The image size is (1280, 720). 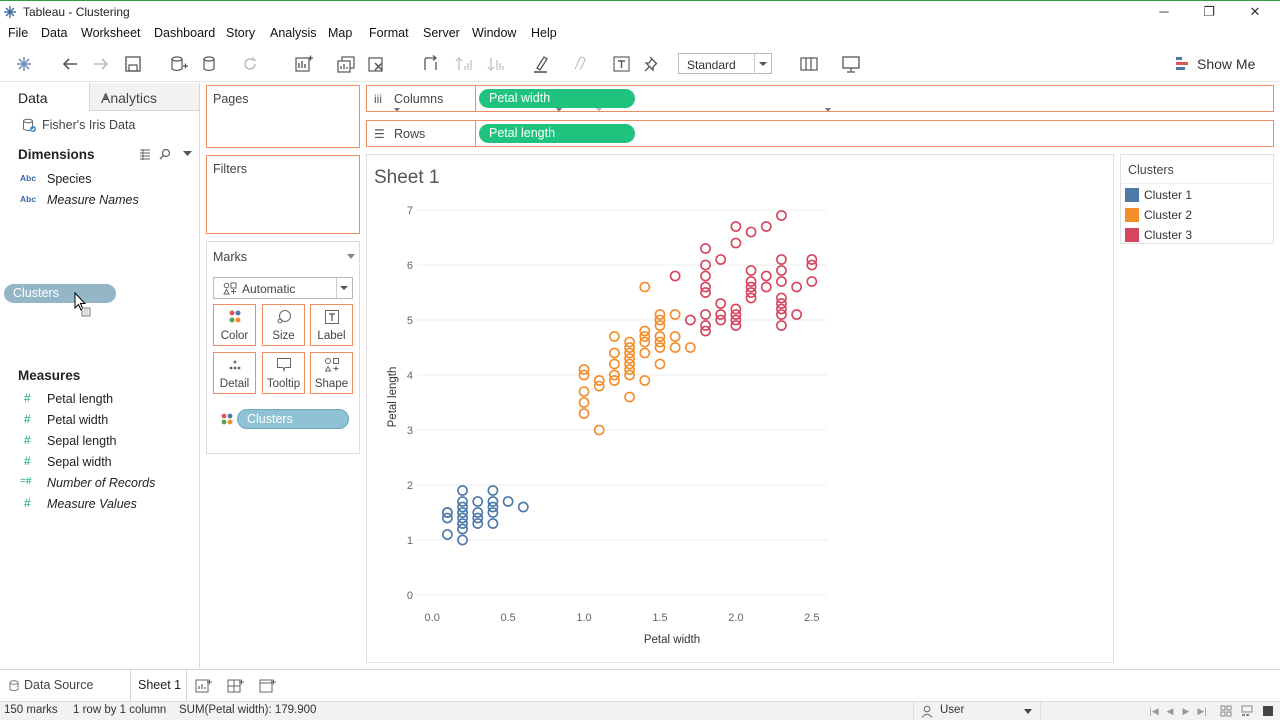 I want to click on tab-analytics: Analytics ▲, so click(x=144, y=97).